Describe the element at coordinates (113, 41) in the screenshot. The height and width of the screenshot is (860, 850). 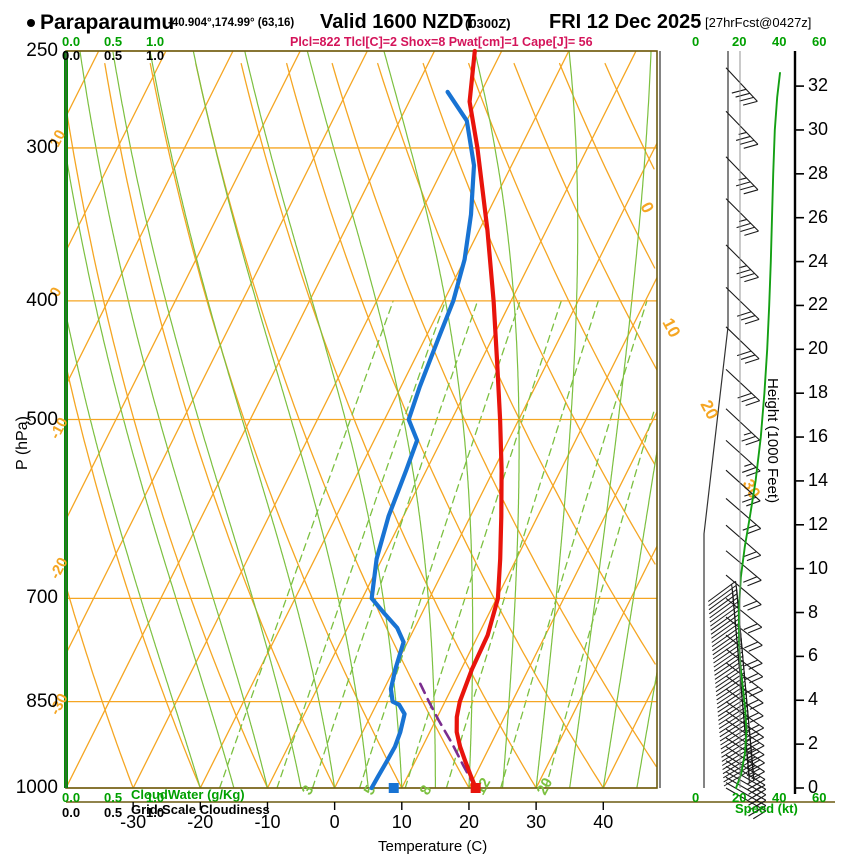
I see `cloudwater-tick-top-1: 0.5` at that location.